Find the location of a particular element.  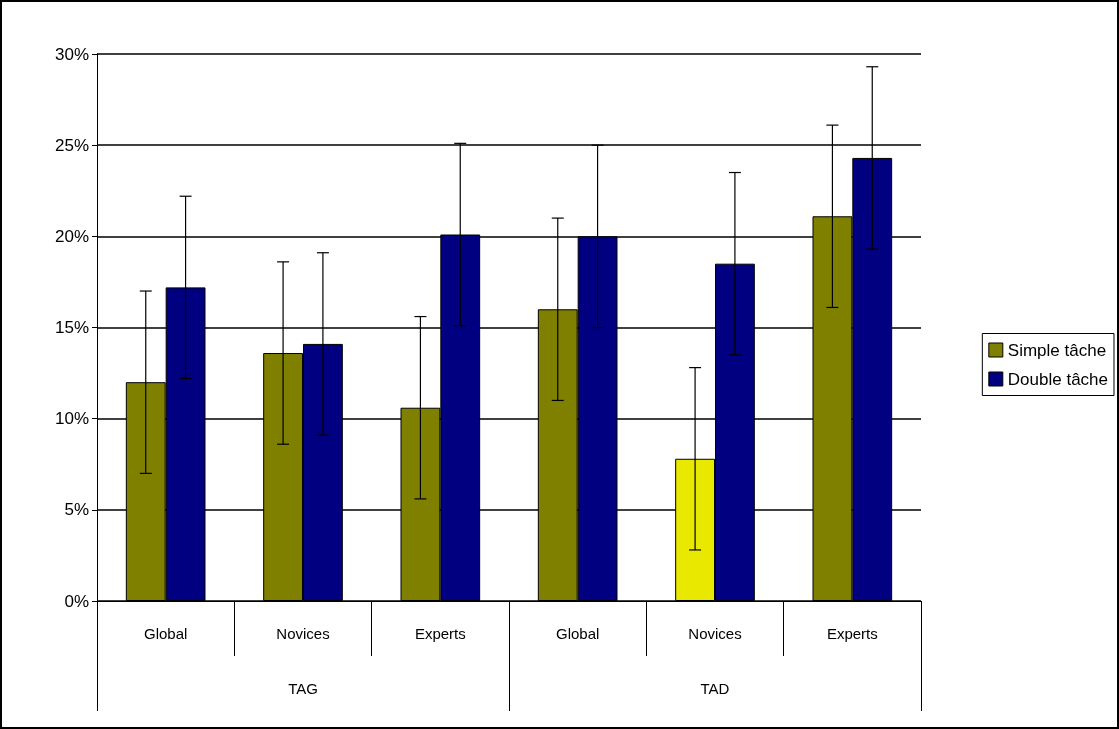

y-tick-label: 10% is located at coordinates (71, 419).